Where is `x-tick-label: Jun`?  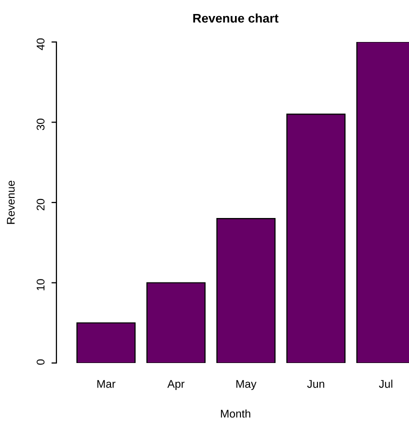
x-tick-label: Jun is located at coordinates (315, 384).